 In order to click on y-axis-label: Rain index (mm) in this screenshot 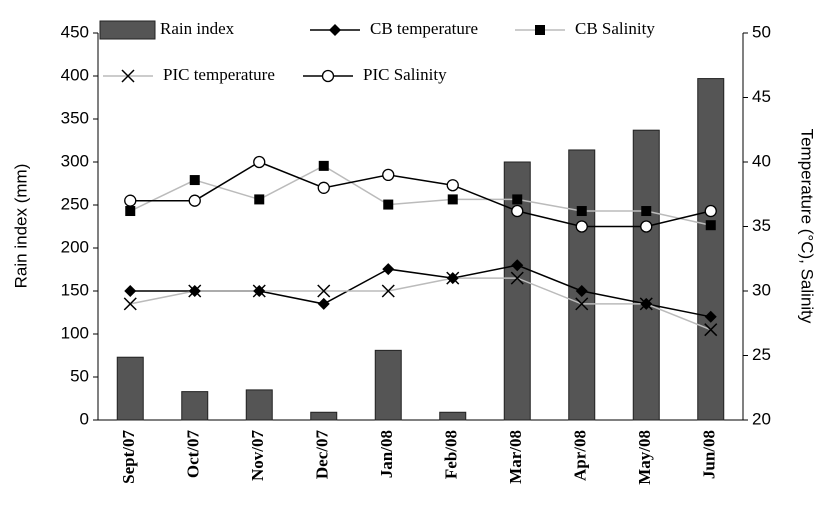, I will do `click(20, 226)`.